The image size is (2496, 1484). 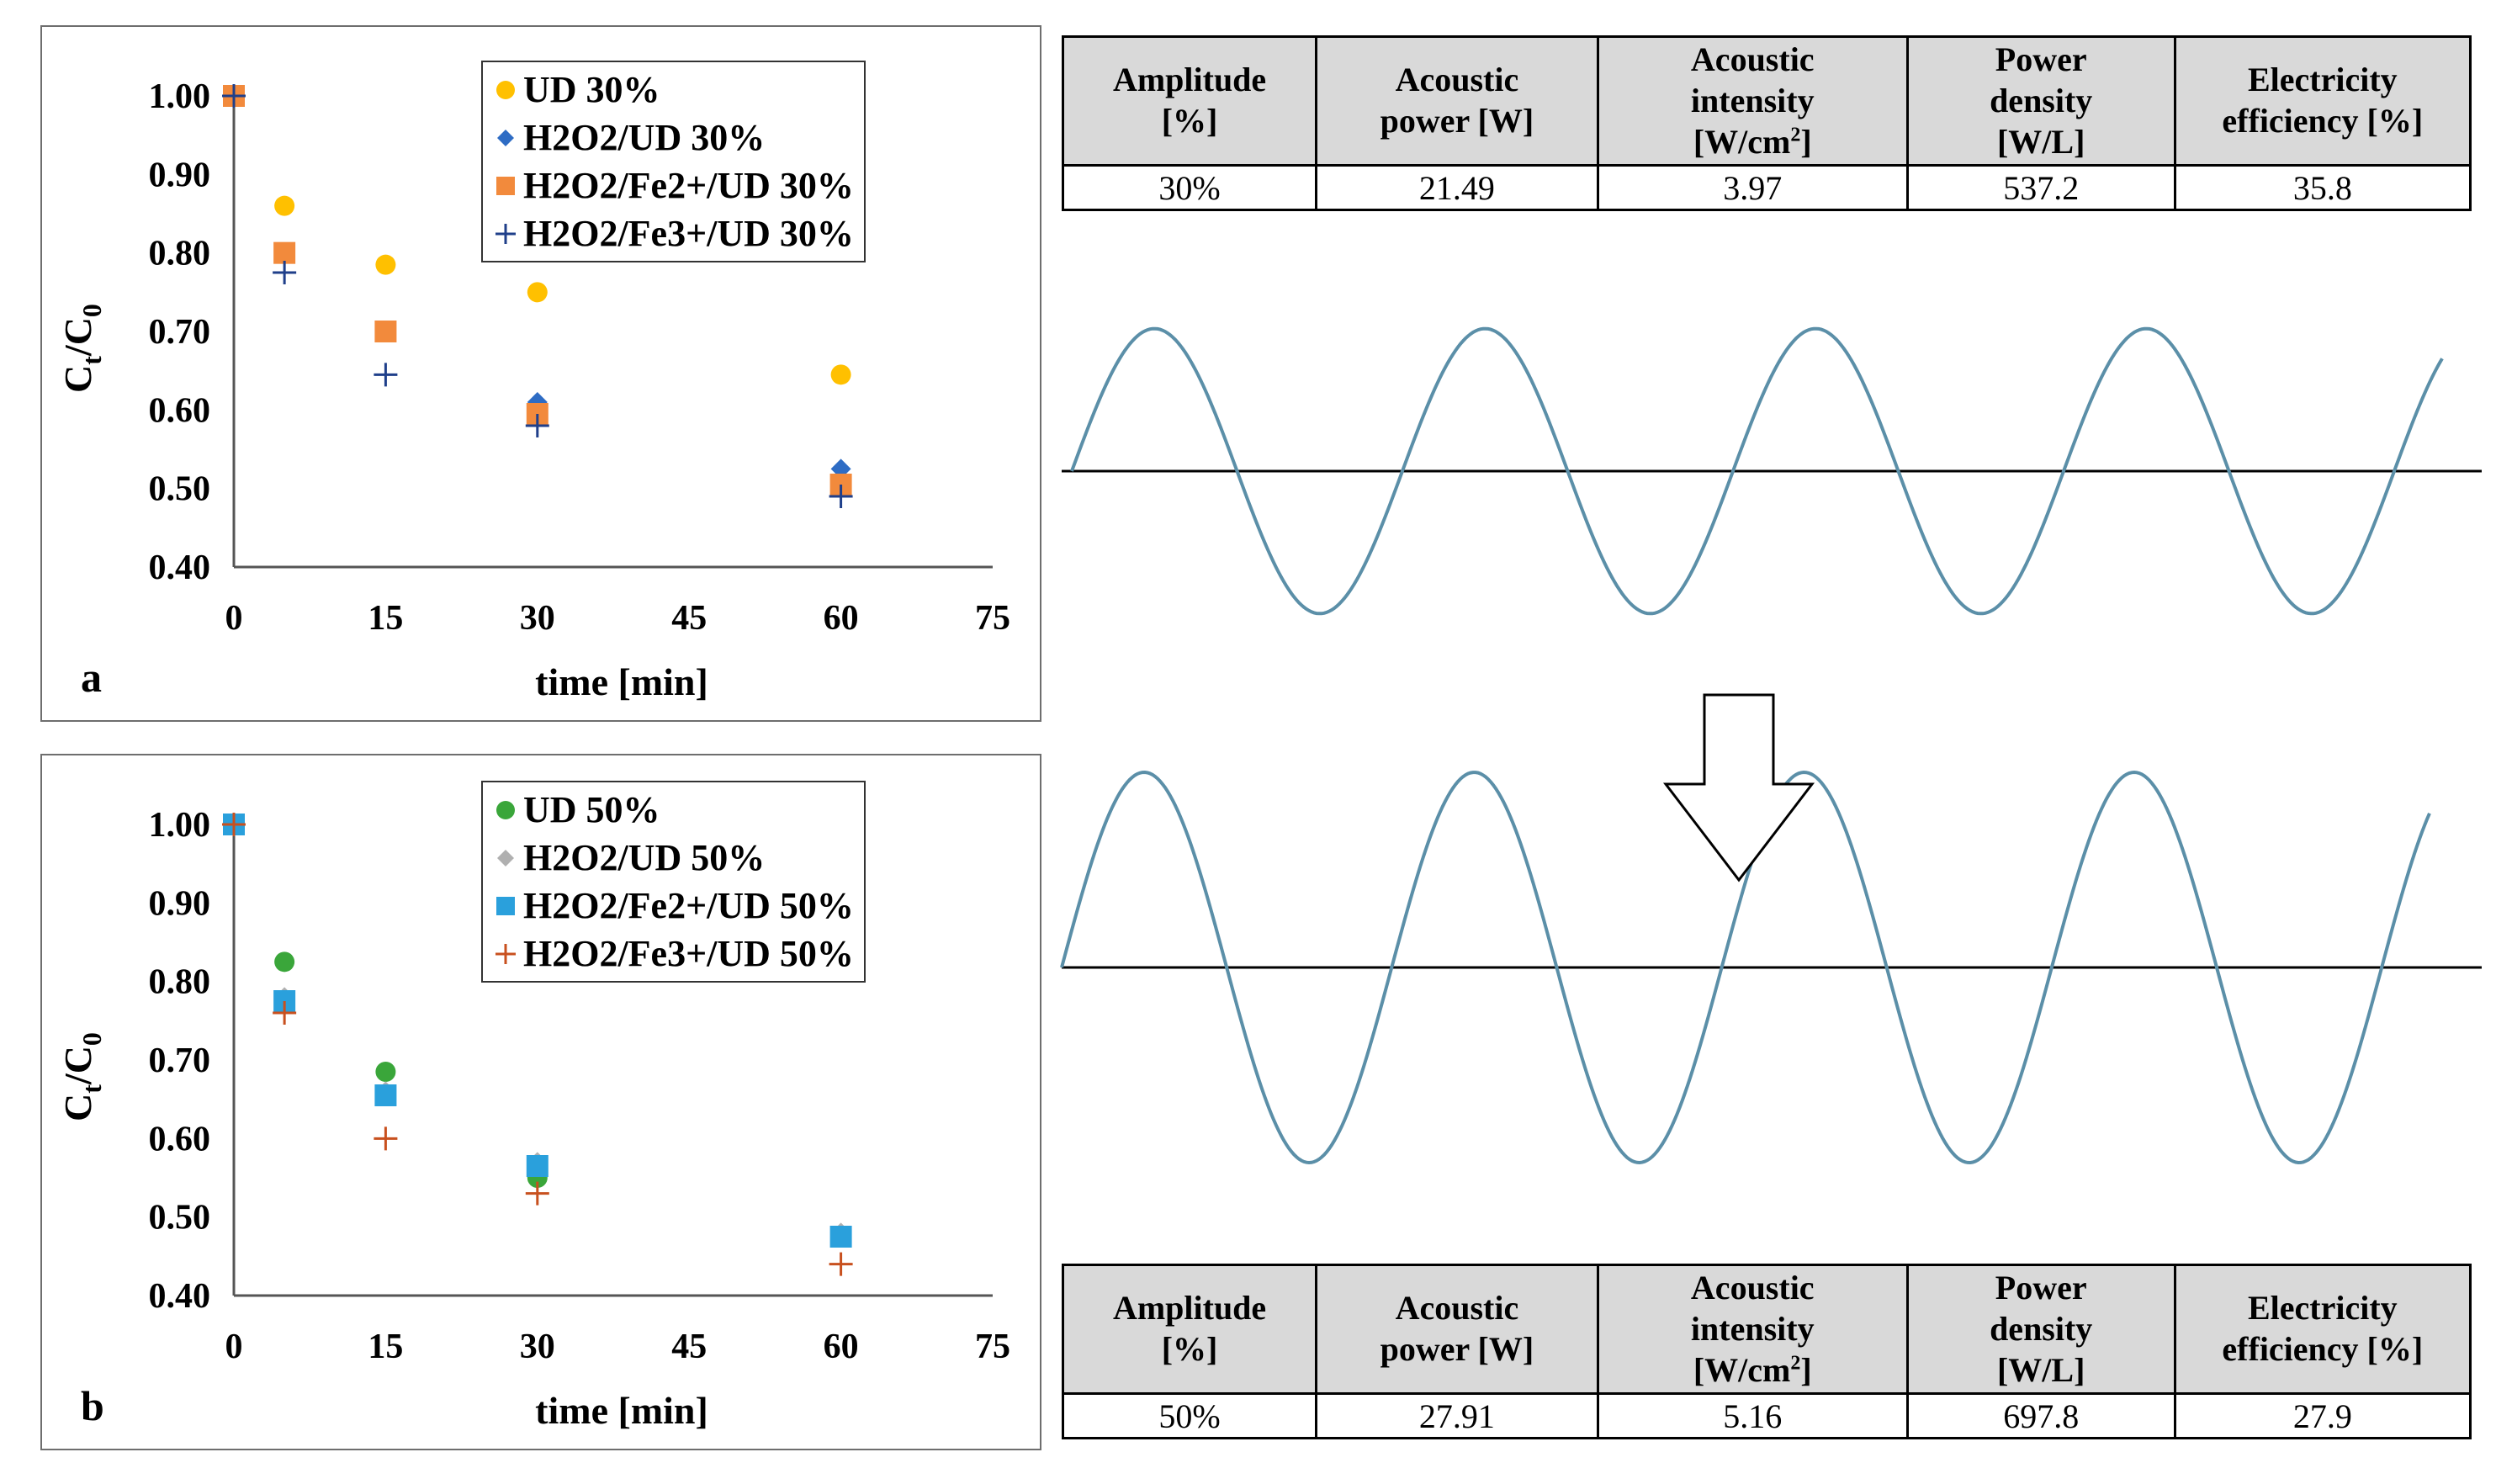 What do you see at coordinates (591, 89) in the screenshot?
I see `legend-label: UD 30%` at bounding box center [591, 89].